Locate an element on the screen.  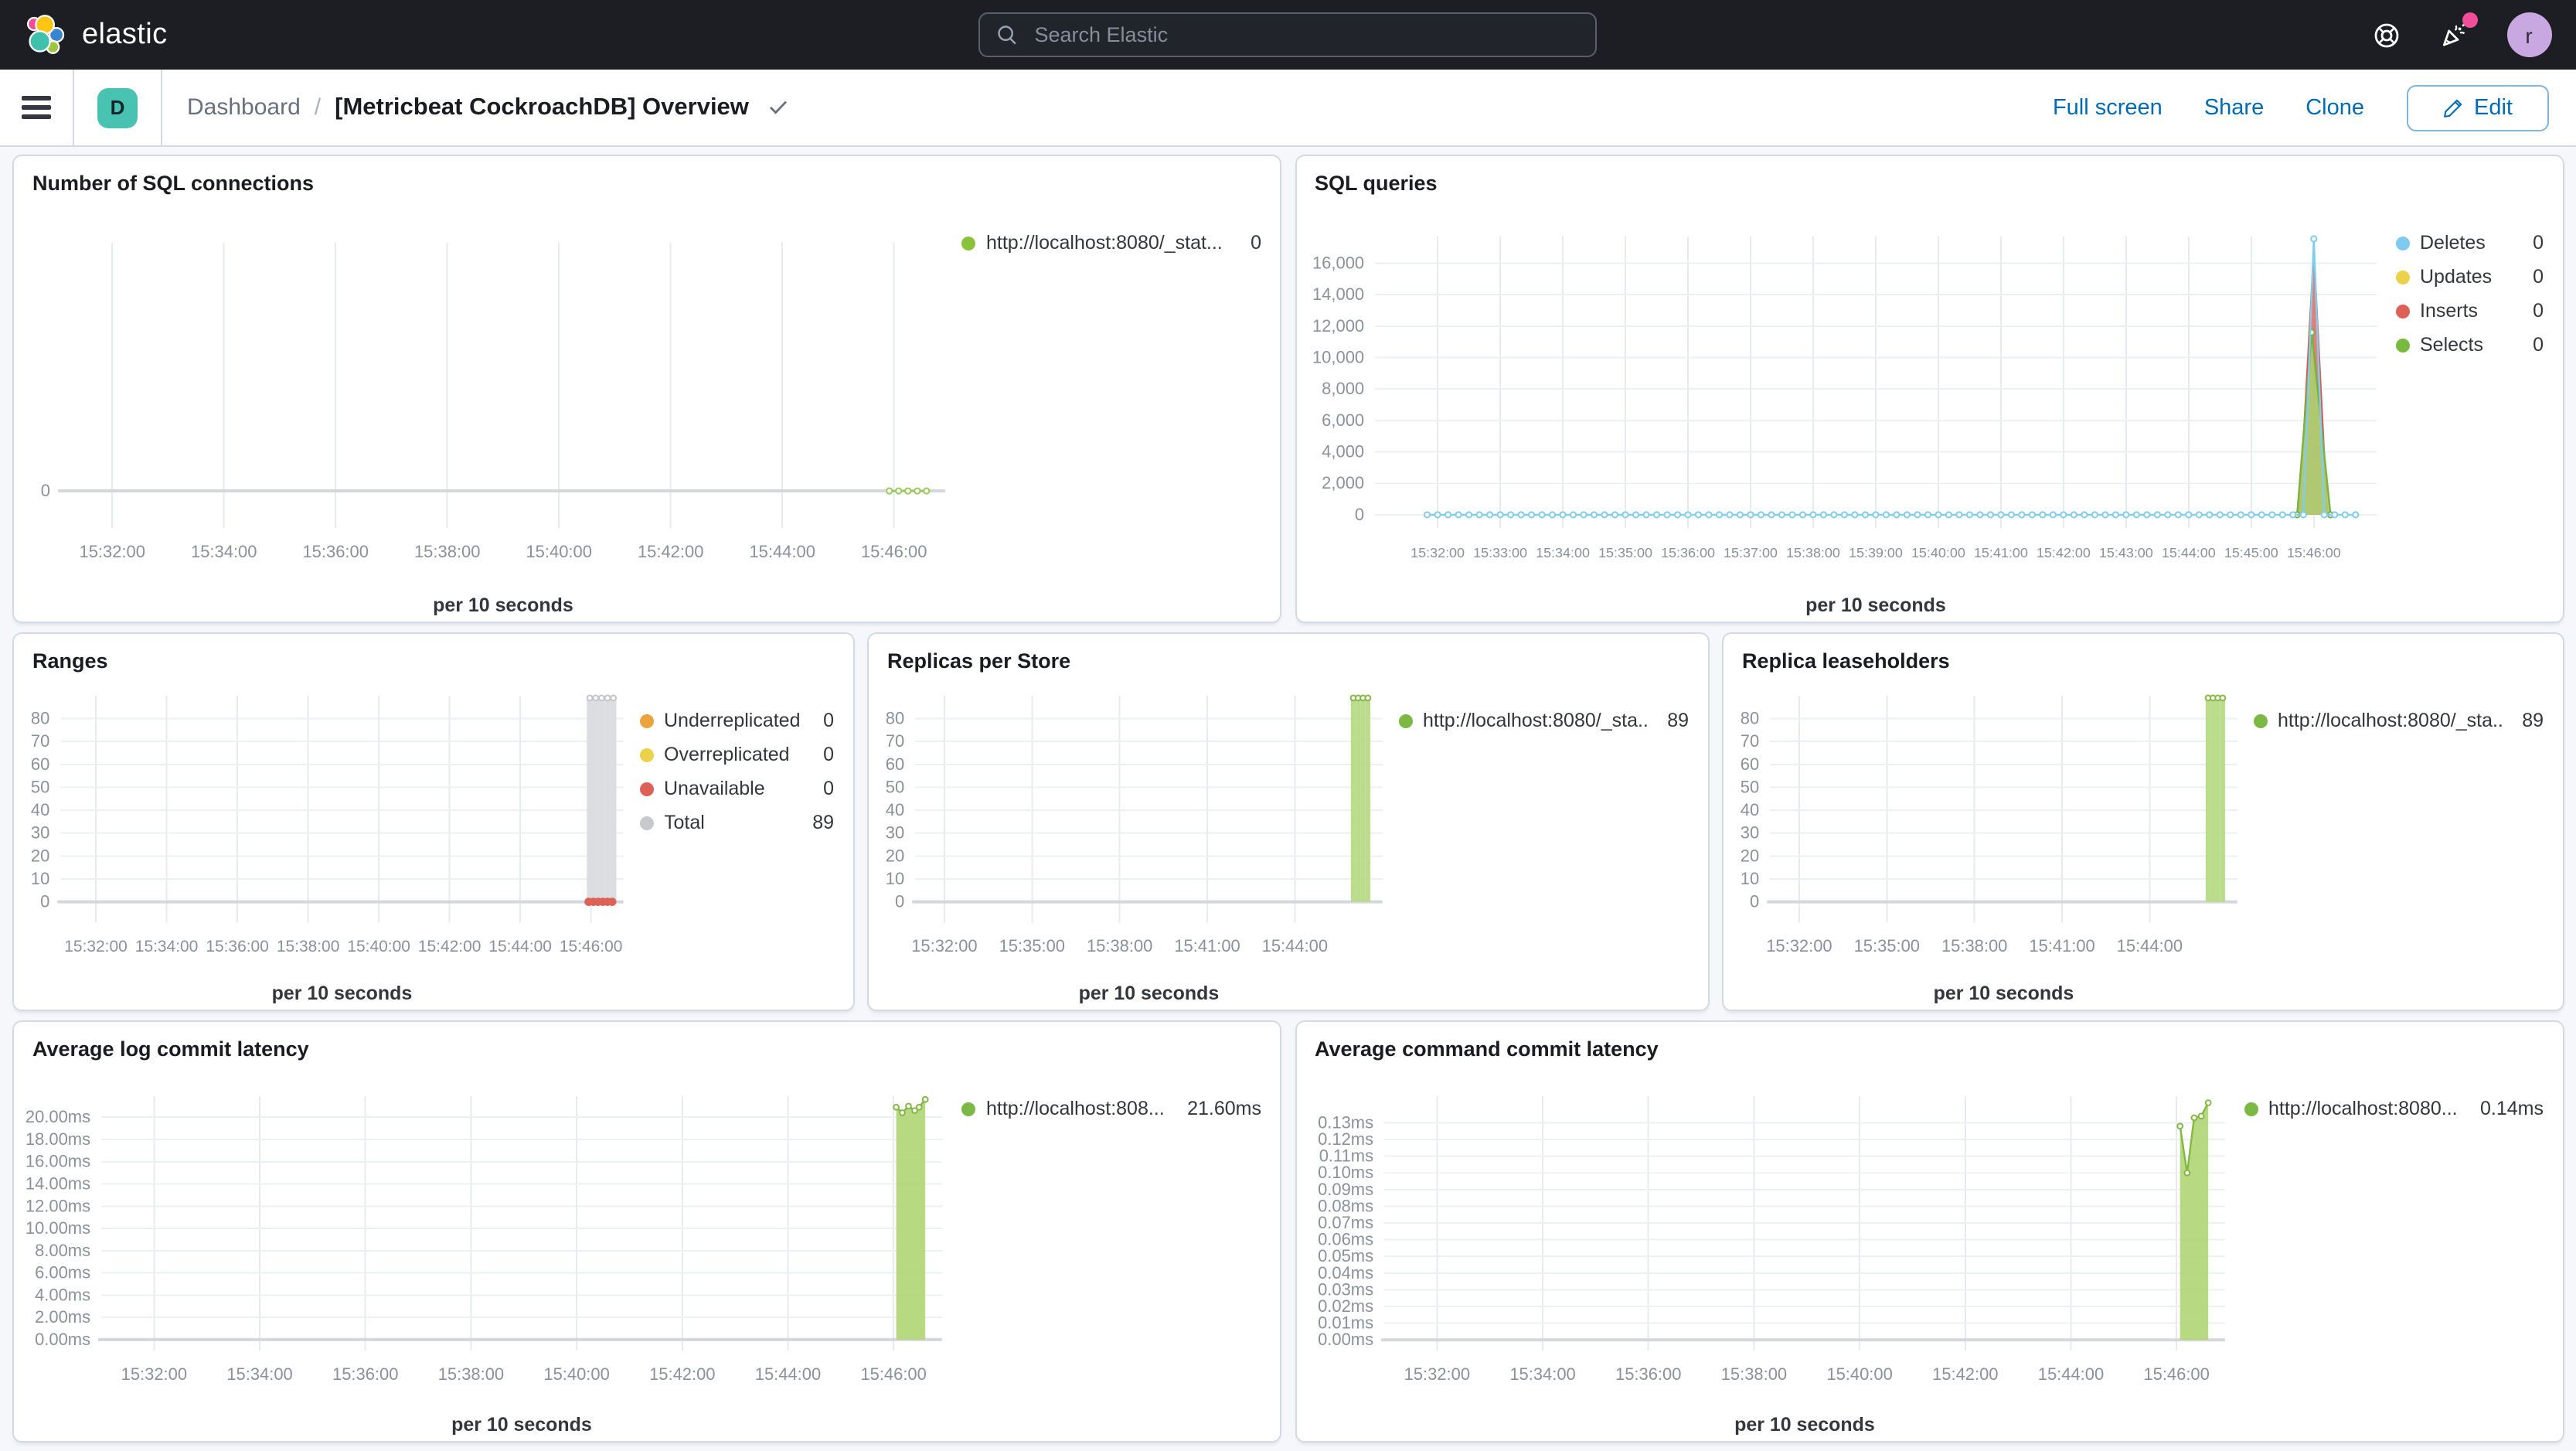
panel-title: SQL queries is located at coordinates (1376, 183).